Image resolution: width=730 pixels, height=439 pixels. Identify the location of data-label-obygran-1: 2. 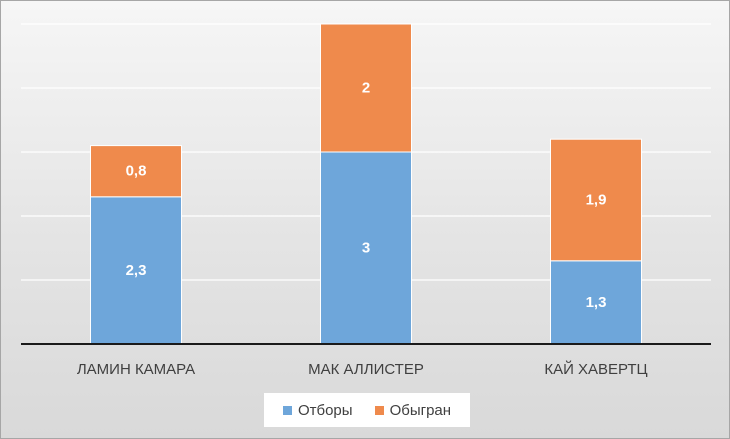
(366, 88).